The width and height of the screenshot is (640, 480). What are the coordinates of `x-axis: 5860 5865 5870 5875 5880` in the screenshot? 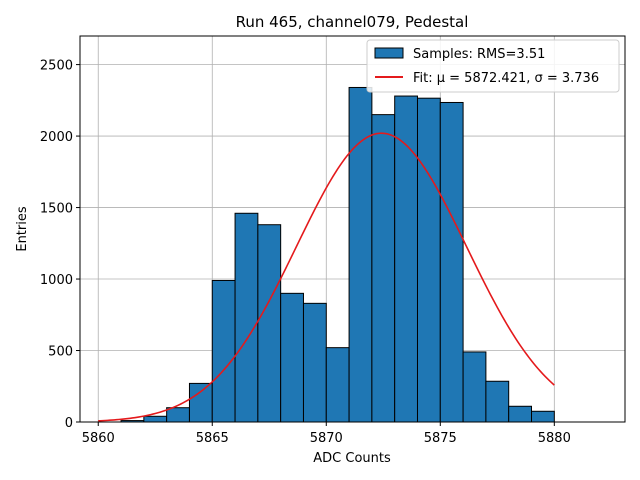 It's located at (326, 434).